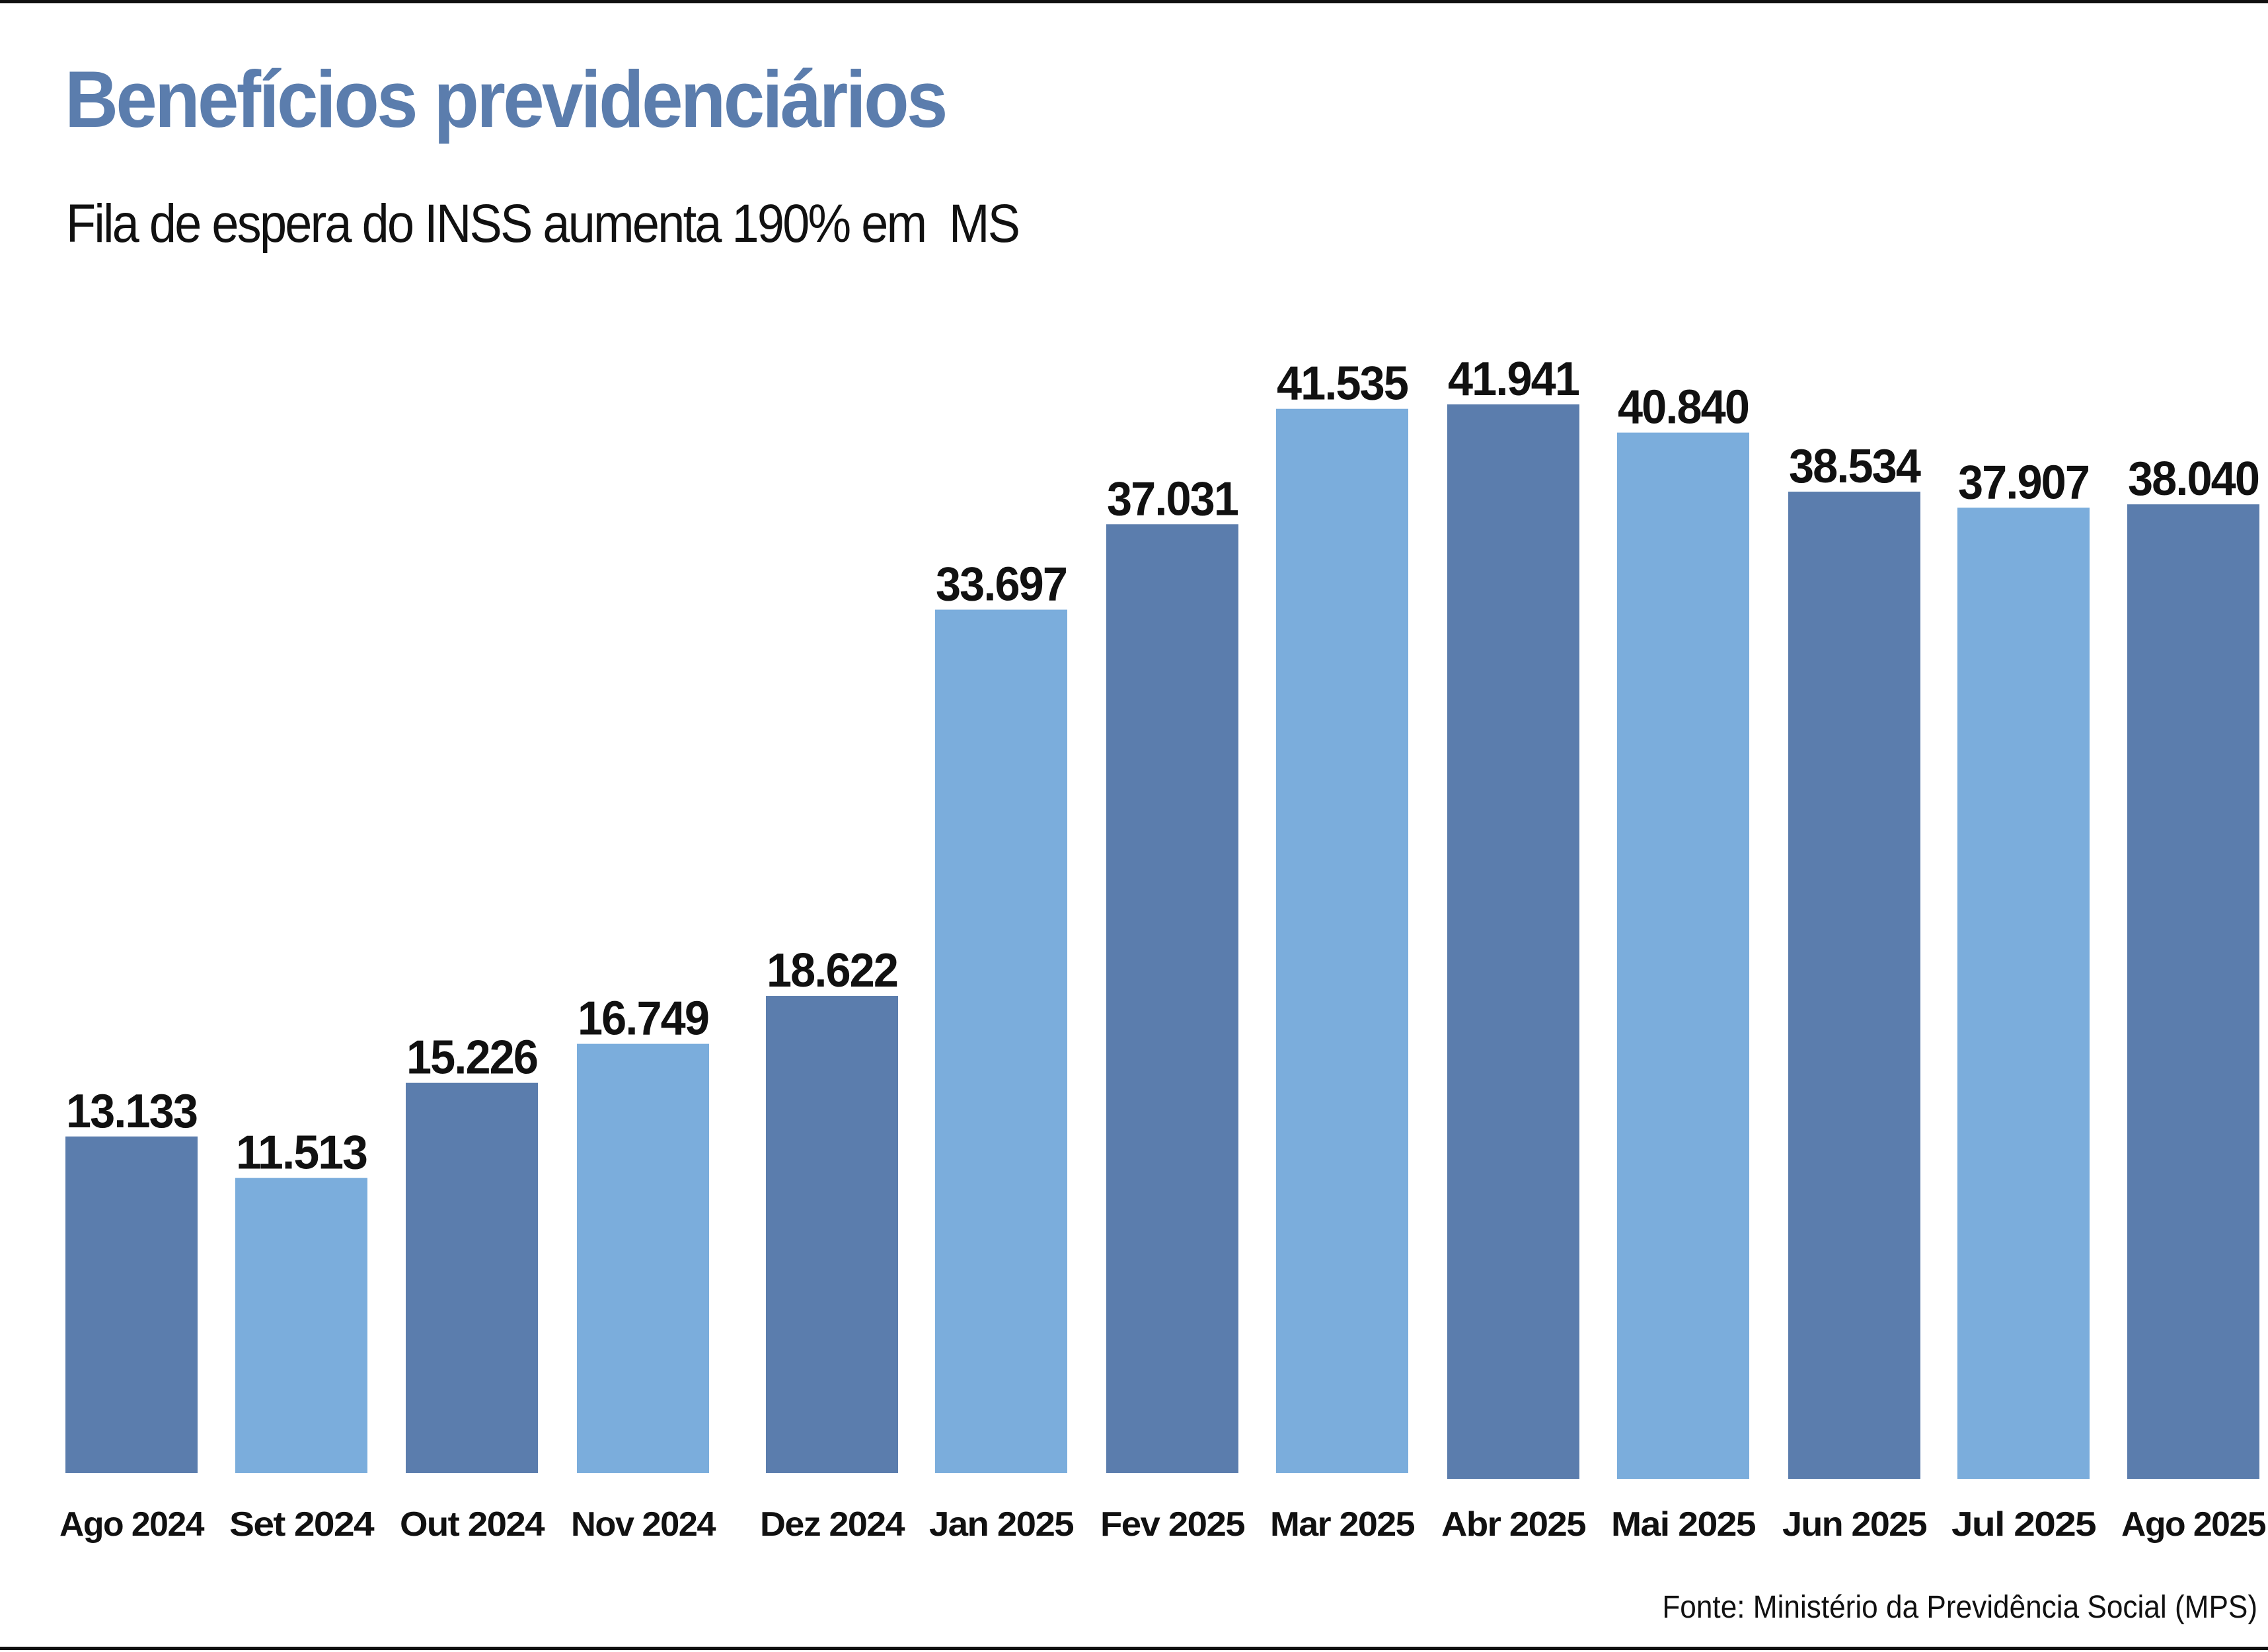  I want to click on value-label: 18.622, so click(832, 971).